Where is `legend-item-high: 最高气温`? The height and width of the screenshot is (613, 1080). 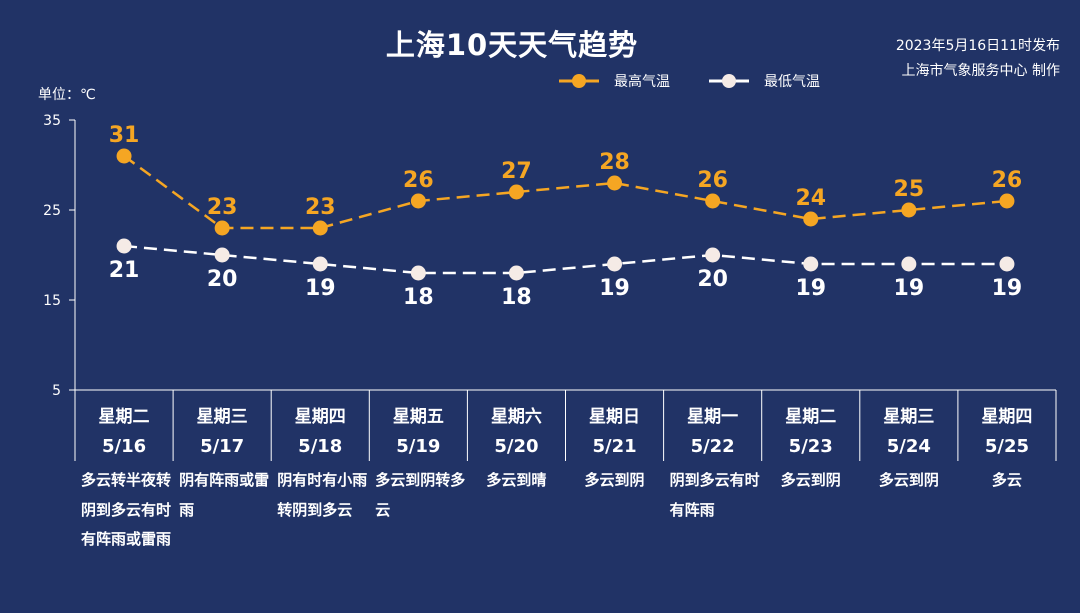
legend-item-high: 最高气温 is located at coordinates (614, 81).